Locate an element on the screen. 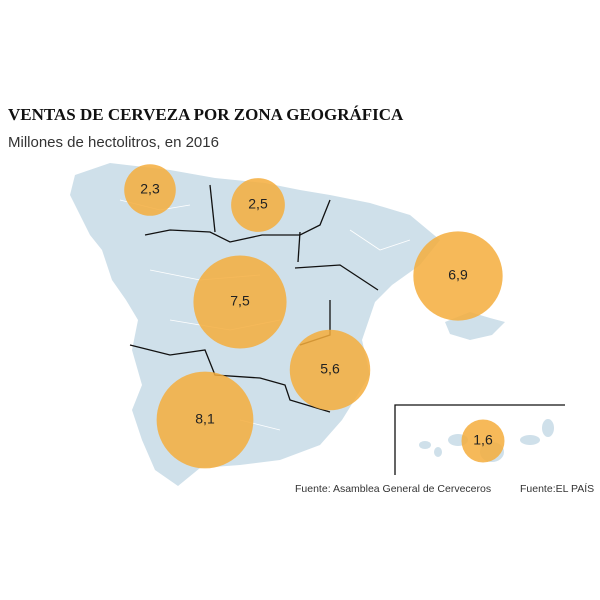  title: VENTAS DE CERVEZA POR ZONA GEOGRÁFICA is located at coordinates (206, 114).